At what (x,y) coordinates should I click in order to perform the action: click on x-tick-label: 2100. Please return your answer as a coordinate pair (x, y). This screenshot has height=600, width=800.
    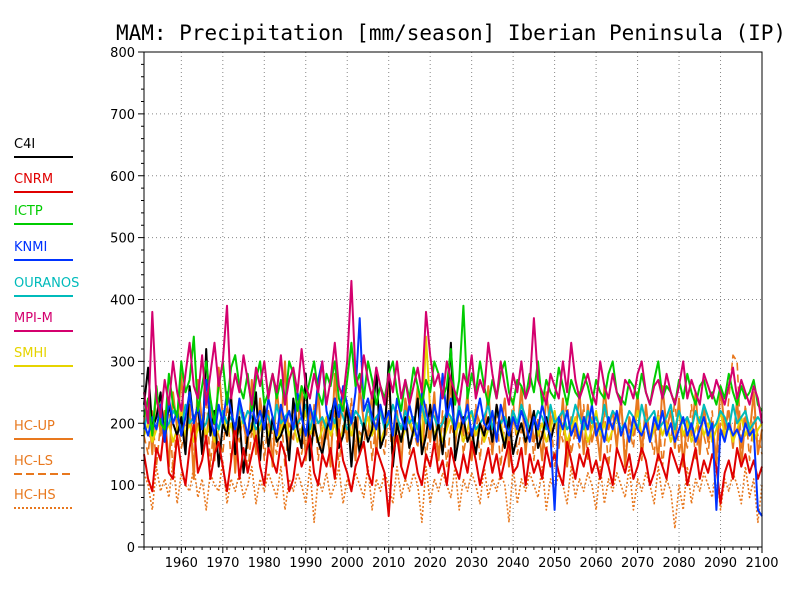
    Looking at the image, I should click on (761, 563).